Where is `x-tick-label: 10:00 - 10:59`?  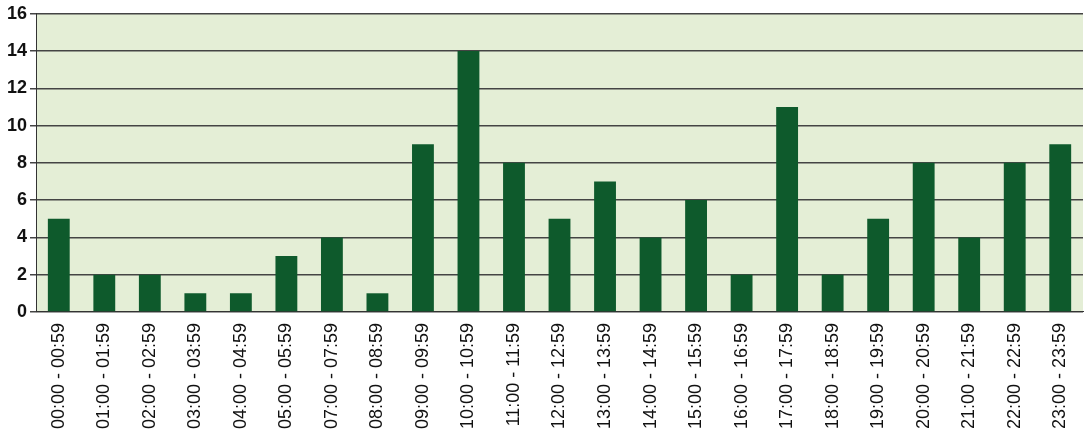 x-tick-label: 10:00 - 10:59 is located at coordinates (467, 376).